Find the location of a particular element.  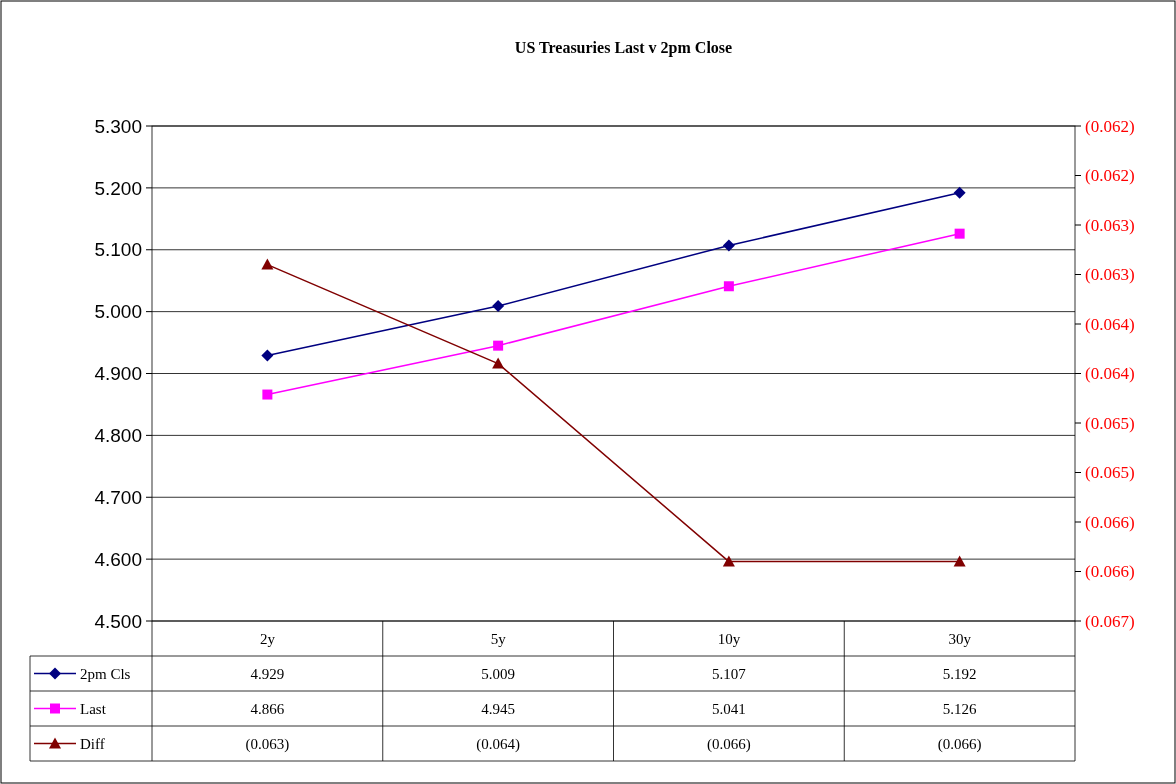

data-label: 4.929 is located at coordinates (267, 673).